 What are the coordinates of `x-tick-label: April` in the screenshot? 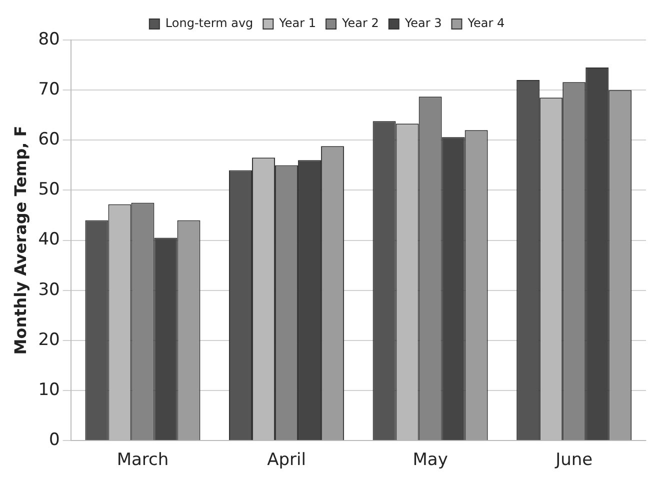 It's located at (286, 460).